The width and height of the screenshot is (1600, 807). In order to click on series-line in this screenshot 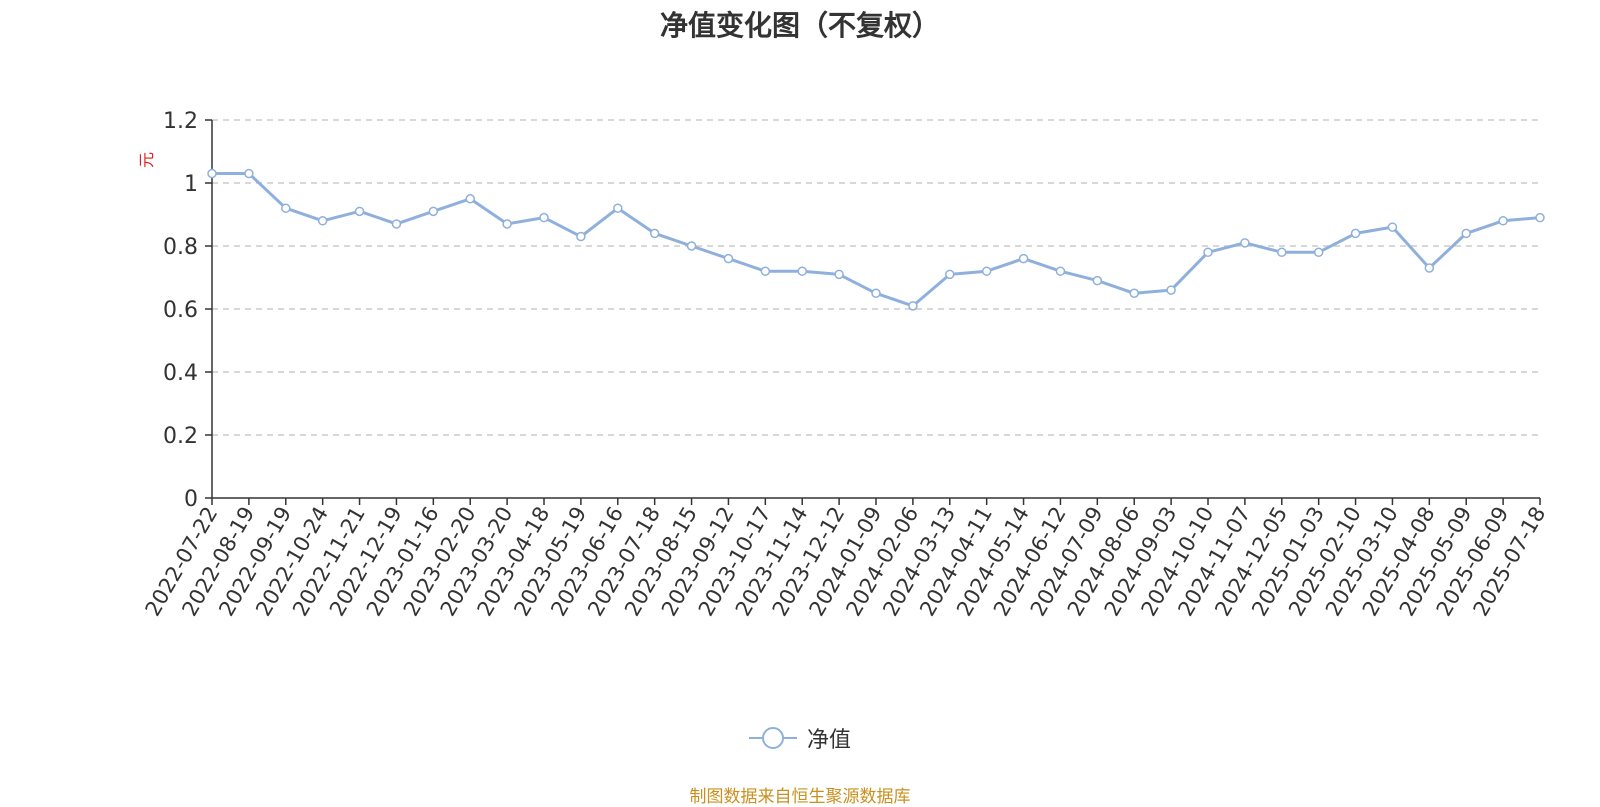, I will do `click(876, 240)`.